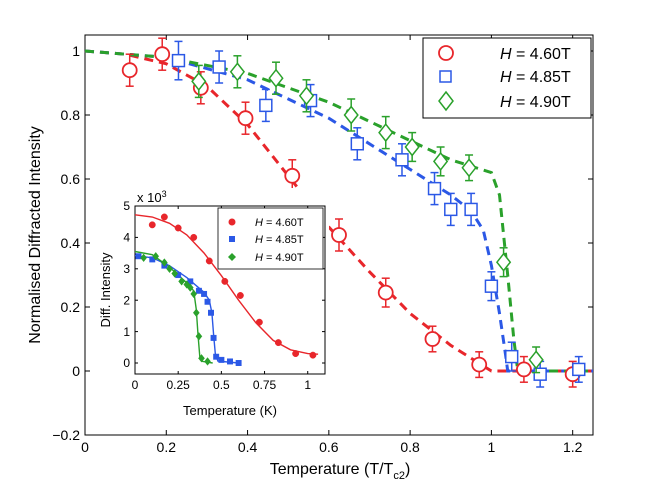  I want to click on inset-y-axis-label: Diff. Intensity, so click(105, 289).